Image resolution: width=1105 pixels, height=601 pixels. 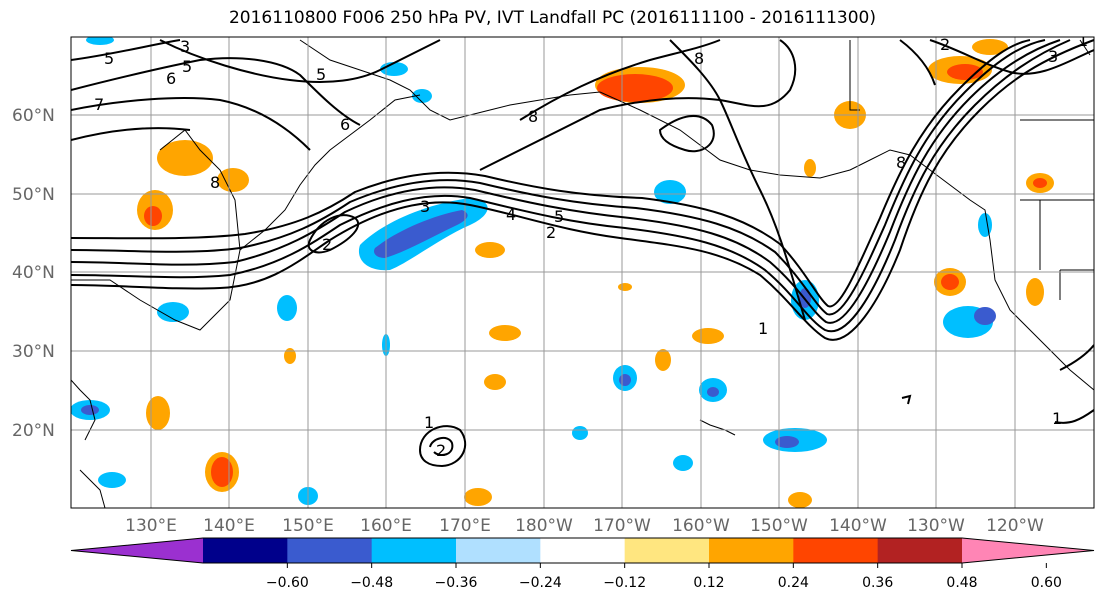 What do you see at coordinates (33, 352) in the screenshot?
I see `lat-label: 30°N` at bounding box center [33, 352].